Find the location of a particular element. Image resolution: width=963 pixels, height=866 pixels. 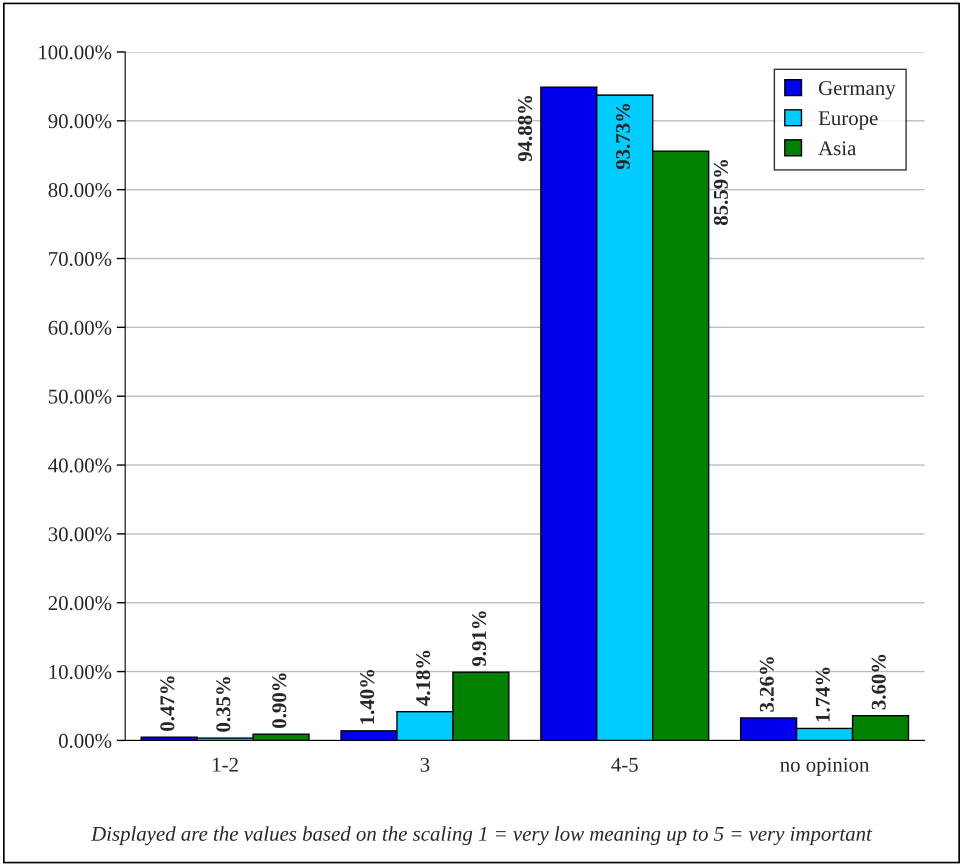

y-tick-label: 40.00% is located at coordinates (80, 465).